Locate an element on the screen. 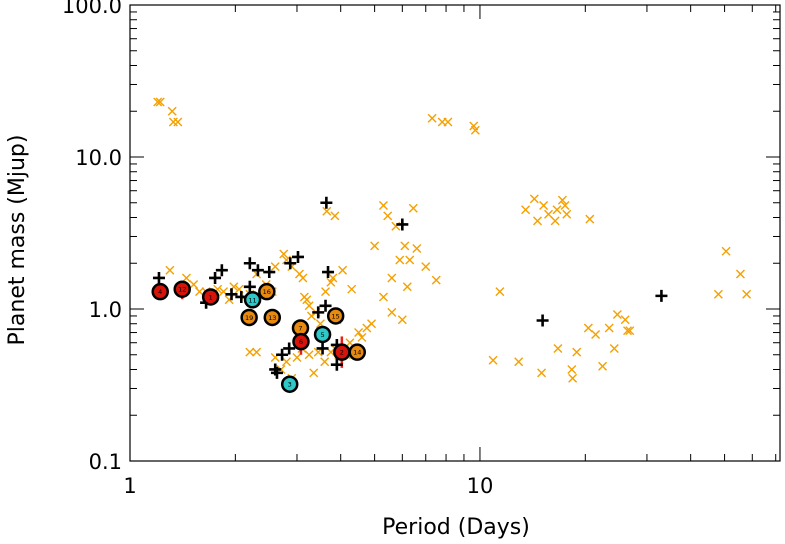  y-axis-title-group: Planet mass (Mjup) is located at coordinates (17, 240).